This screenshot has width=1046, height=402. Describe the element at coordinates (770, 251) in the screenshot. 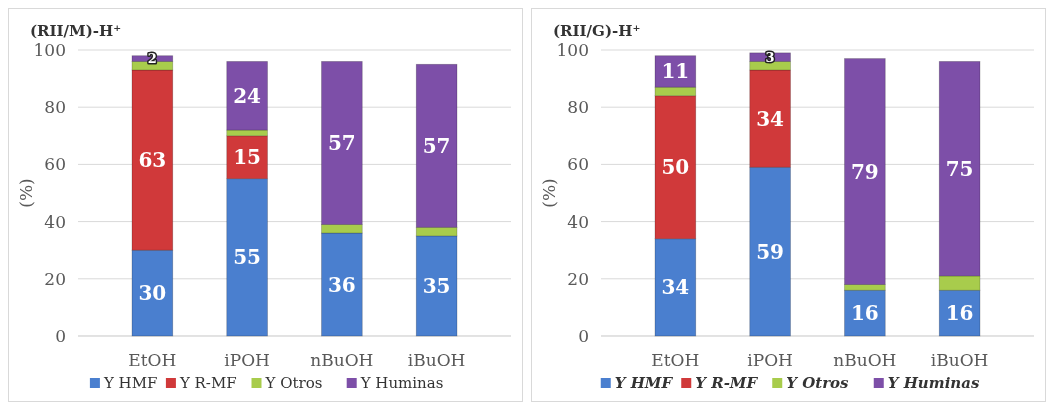

I see `data-label: 59` at that location.